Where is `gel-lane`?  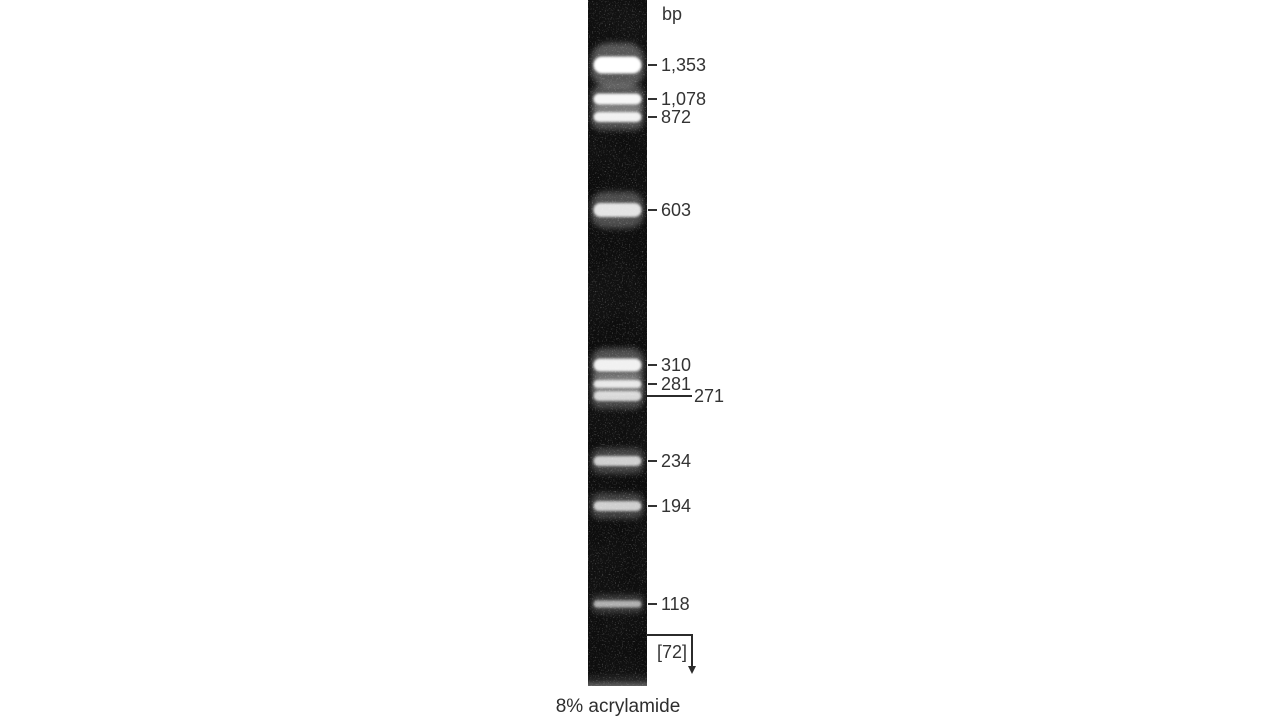
gel-lane is located at coordinates (617, 343).